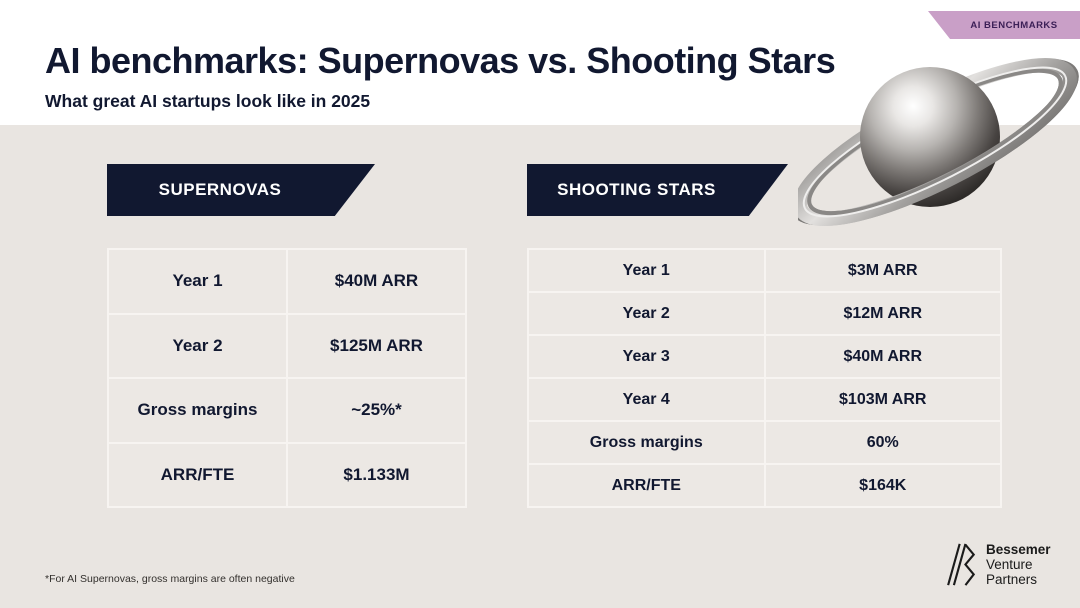  I want to click on table-cell-value: $103M ARR, so click(882, 399).